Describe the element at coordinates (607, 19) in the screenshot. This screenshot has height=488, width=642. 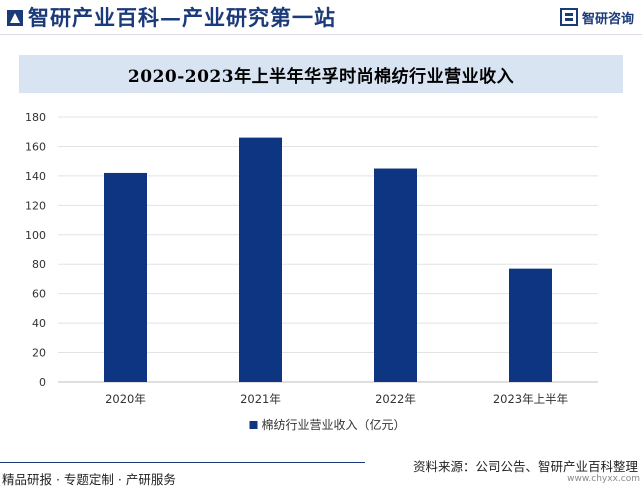
I see `brand-name: 智研咨询` at that location.